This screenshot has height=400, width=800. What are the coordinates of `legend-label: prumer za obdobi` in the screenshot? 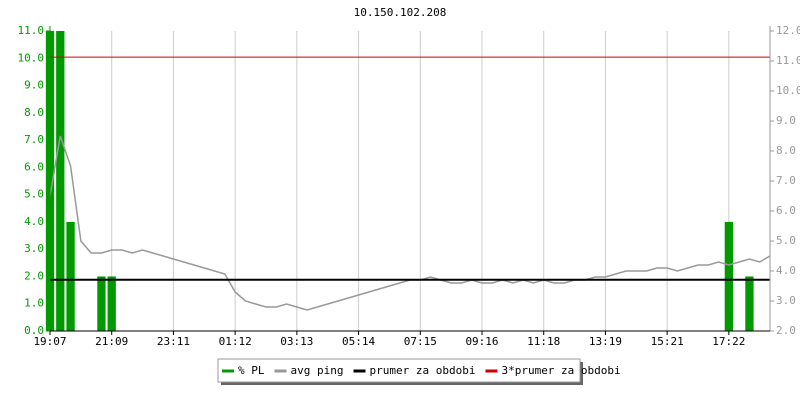 It's located at (422, 370).